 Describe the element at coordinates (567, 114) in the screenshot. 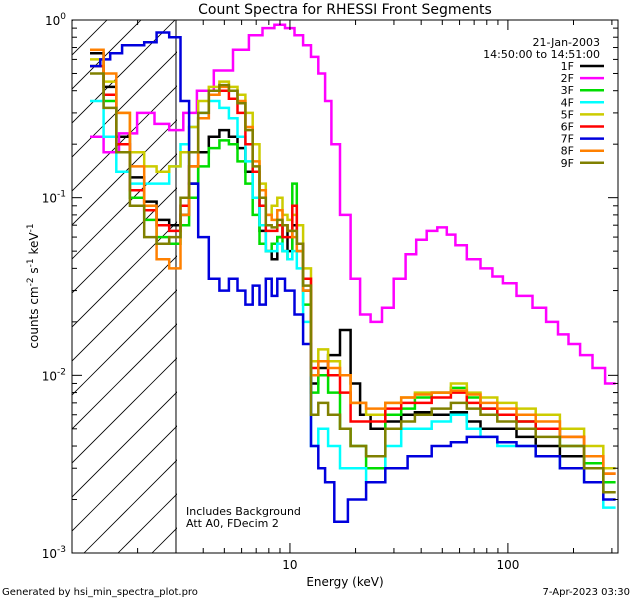

I see `legend-label-5f: 5F` at that location.